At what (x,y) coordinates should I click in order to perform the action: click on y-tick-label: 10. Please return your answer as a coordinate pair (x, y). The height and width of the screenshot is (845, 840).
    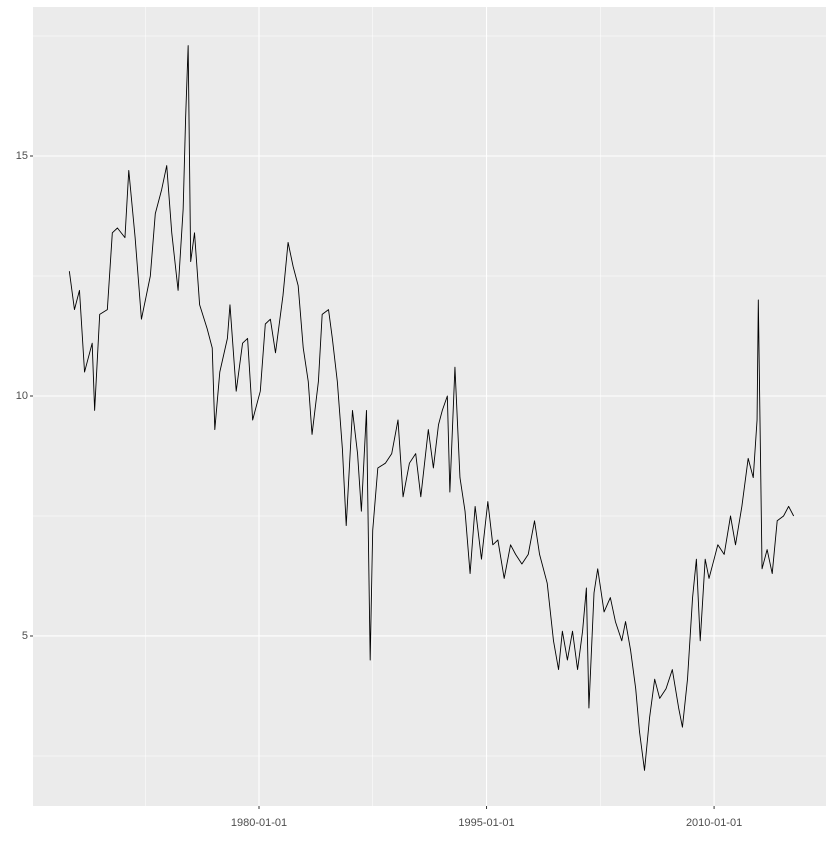
    Looking at the image, I should click on (22, 396).